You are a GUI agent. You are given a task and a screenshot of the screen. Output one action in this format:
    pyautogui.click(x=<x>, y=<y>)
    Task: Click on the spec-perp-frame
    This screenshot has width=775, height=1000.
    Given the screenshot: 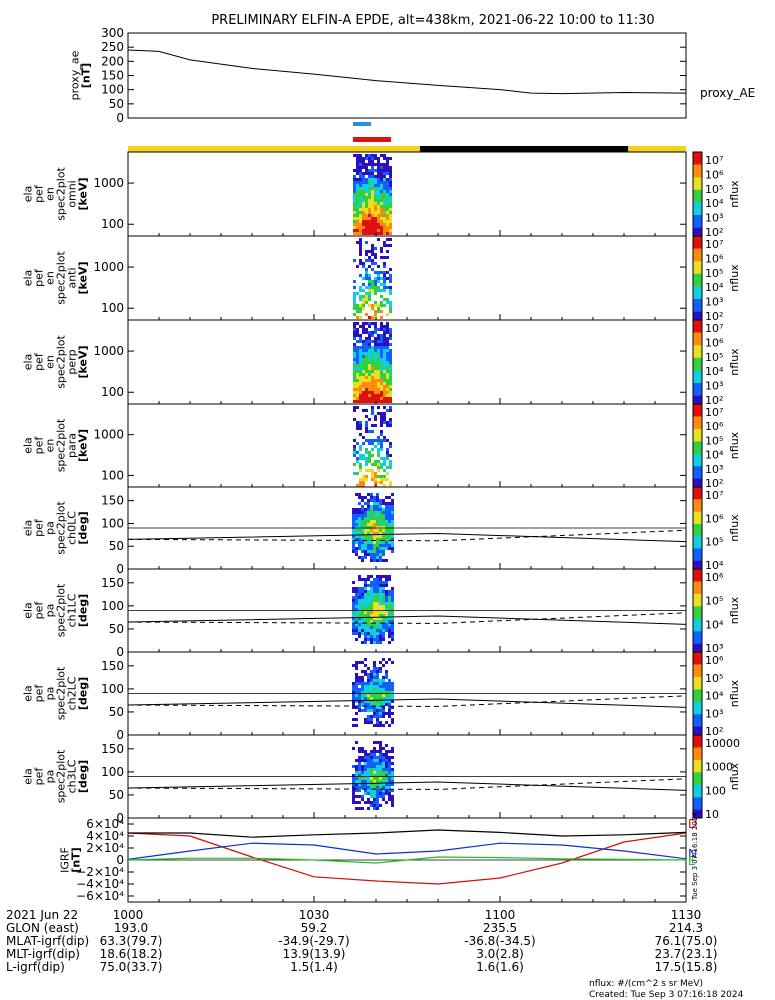 What is the action you would take?
    pyautogui.click(x=407, y=362)
    